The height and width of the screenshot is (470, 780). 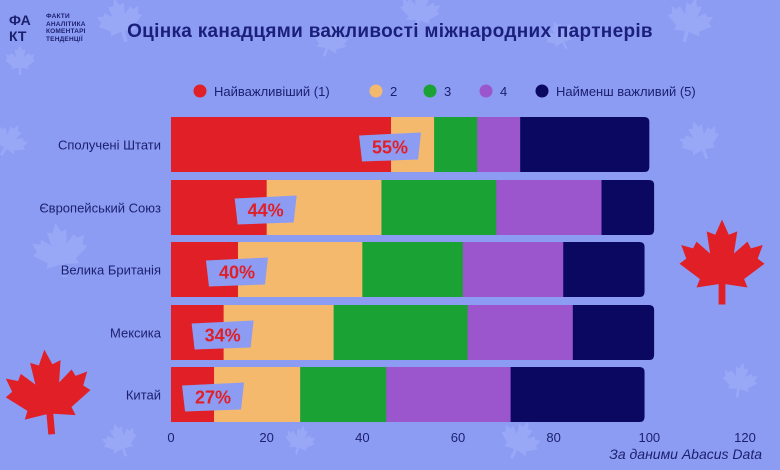 I want to click on legend: Найважливіший (1) 2 3 4 Найменш важливий (5), so click(x=444, y=91).